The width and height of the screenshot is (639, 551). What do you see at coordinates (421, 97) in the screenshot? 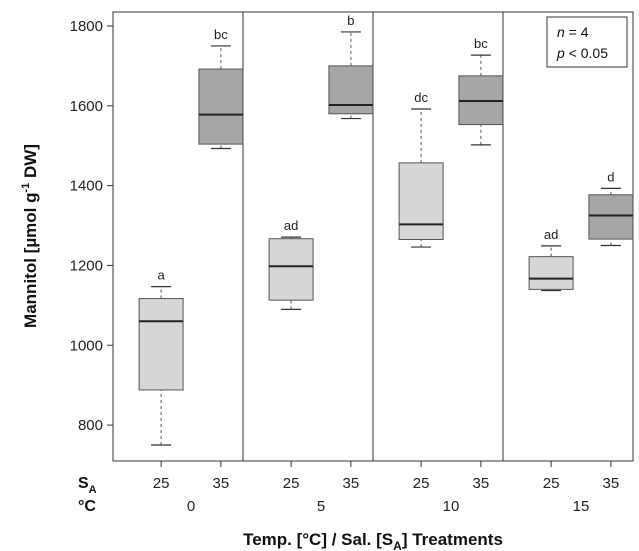
I see `significance-letter: dc` at bounding box center [421, 97].